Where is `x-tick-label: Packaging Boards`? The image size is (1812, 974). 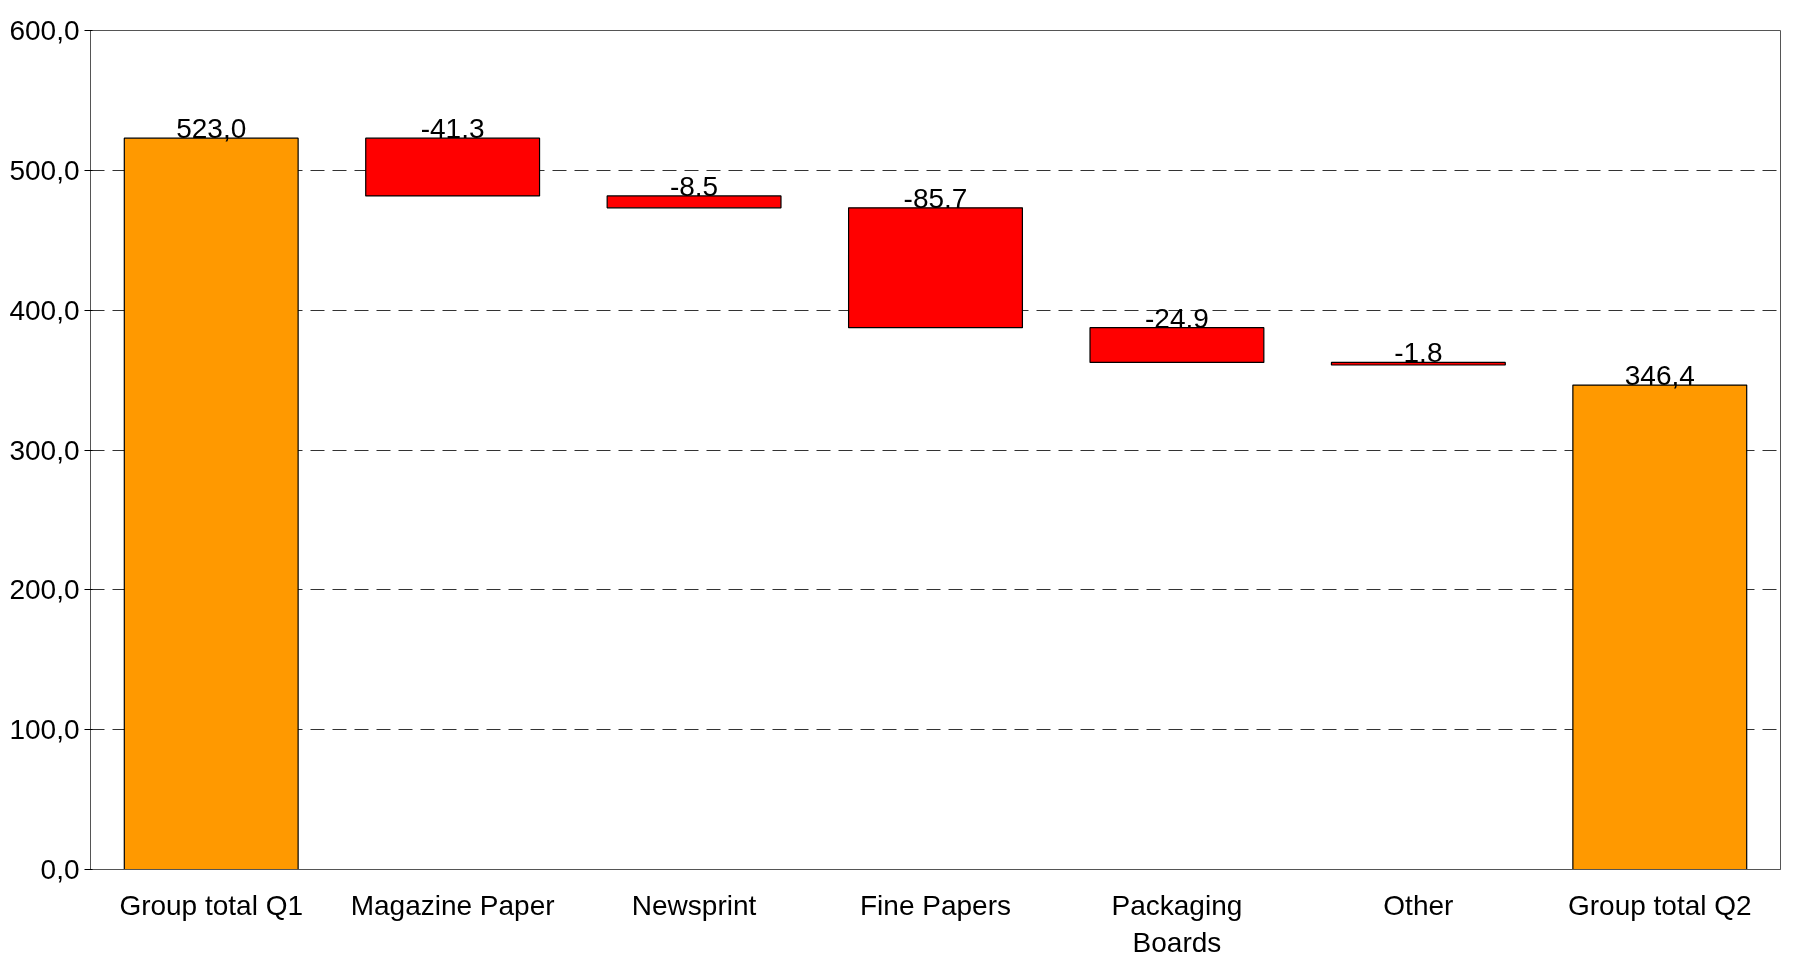 x-tick-label: Packaging Boards is located at coordinates (1177, 923).